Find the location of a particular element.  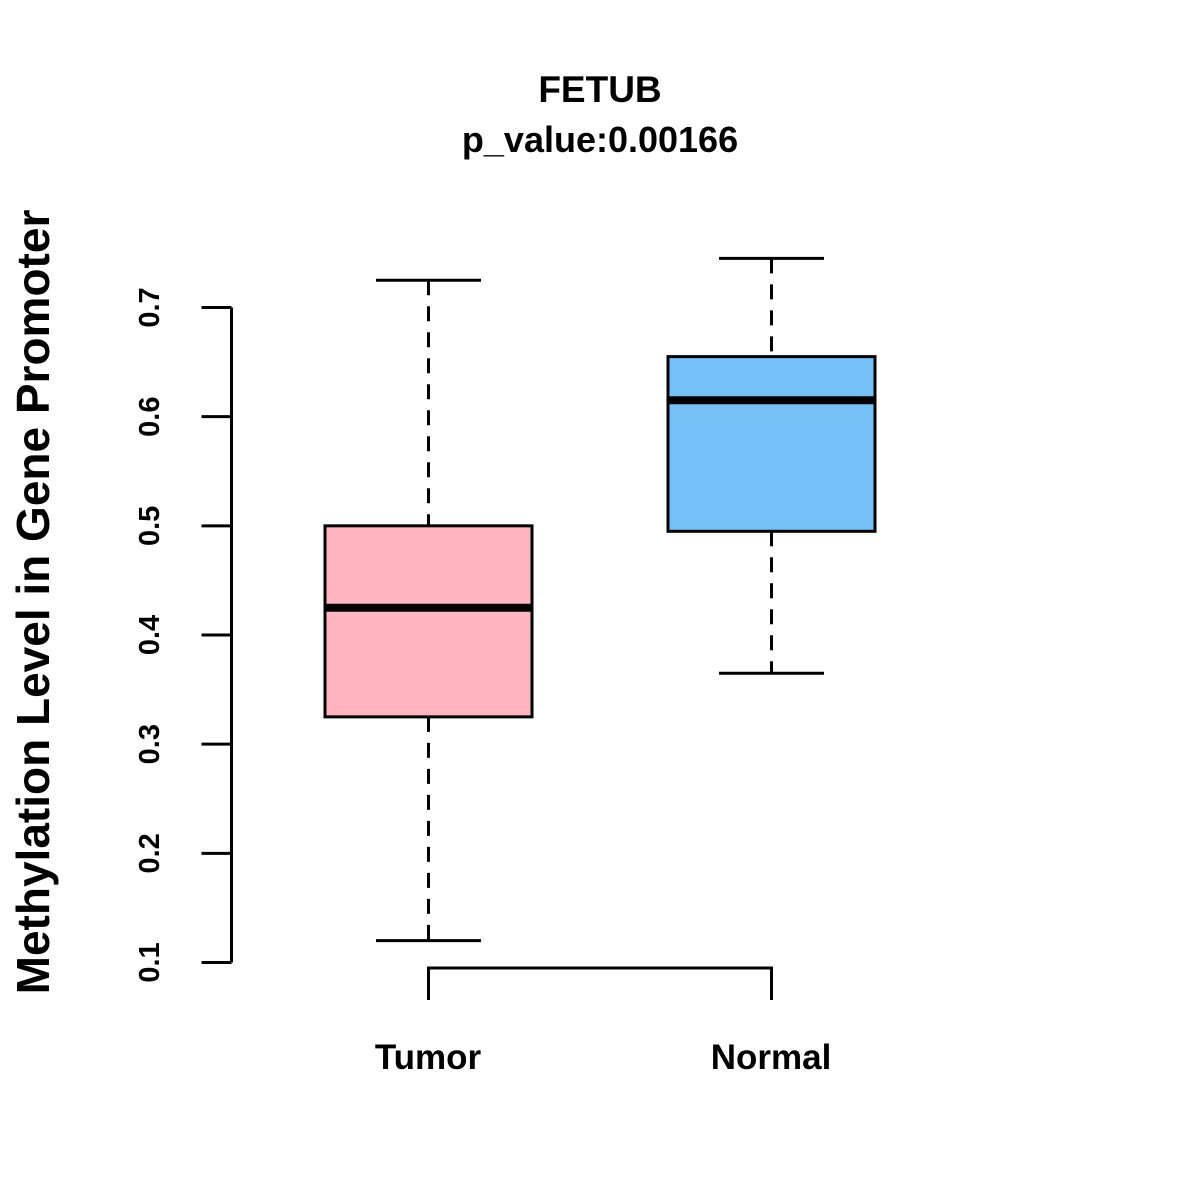

y-tick-label: 0.6 is located at coordinates (150, 417).